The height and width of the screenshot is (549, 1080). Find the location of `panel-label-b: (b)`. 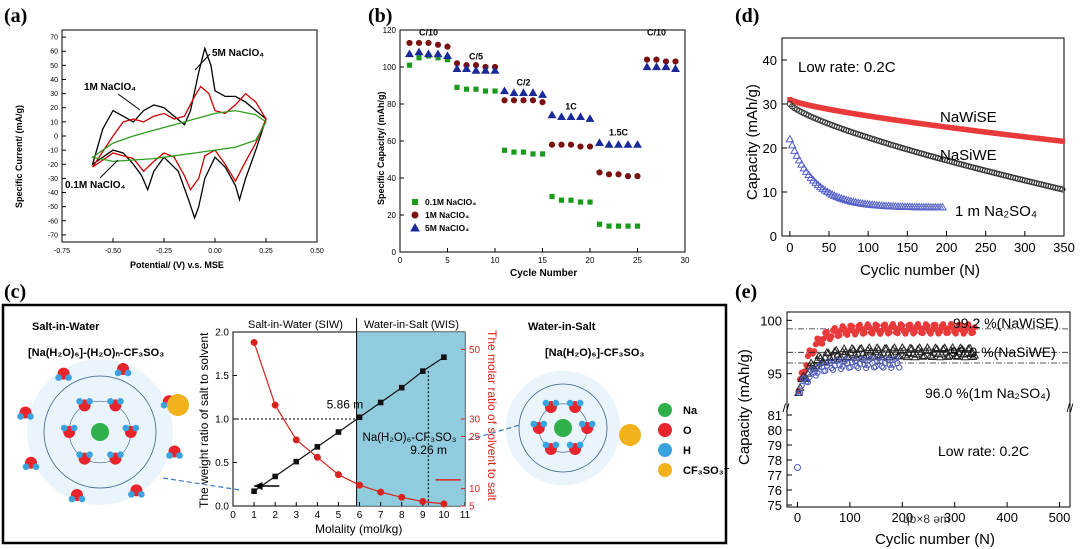

panel-label-b: (b) is located at coordinates (380, 16).